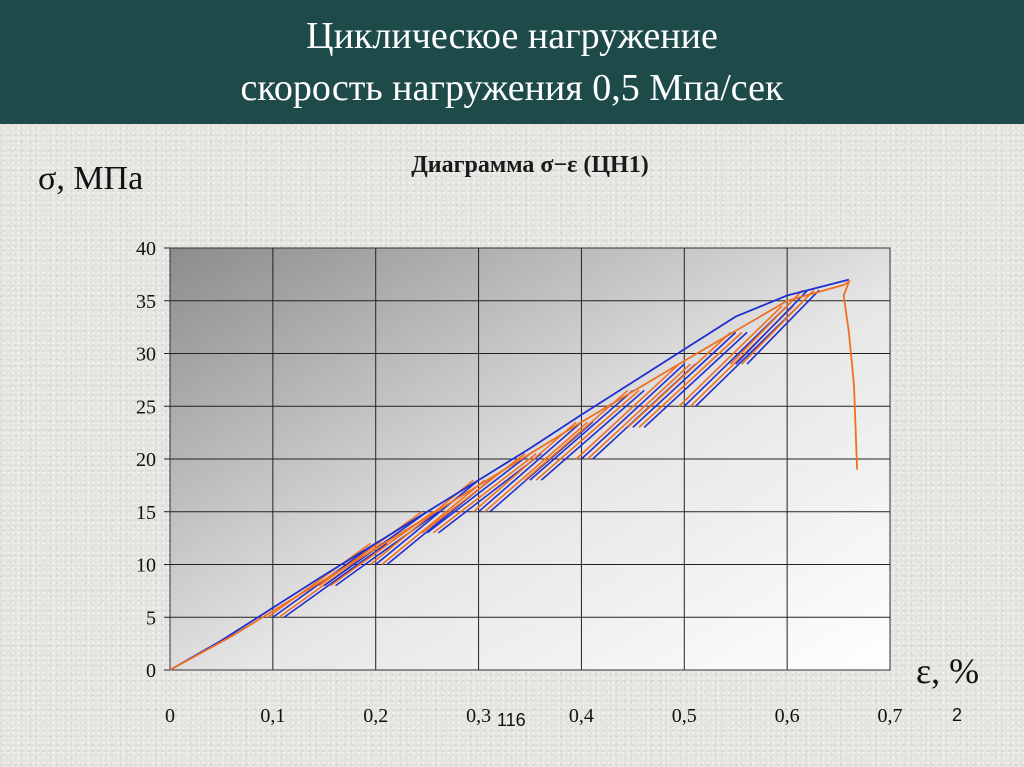 This screenshot has height=767, width=1024. I want to click on x-tick-label: 0, so click(170, 716).